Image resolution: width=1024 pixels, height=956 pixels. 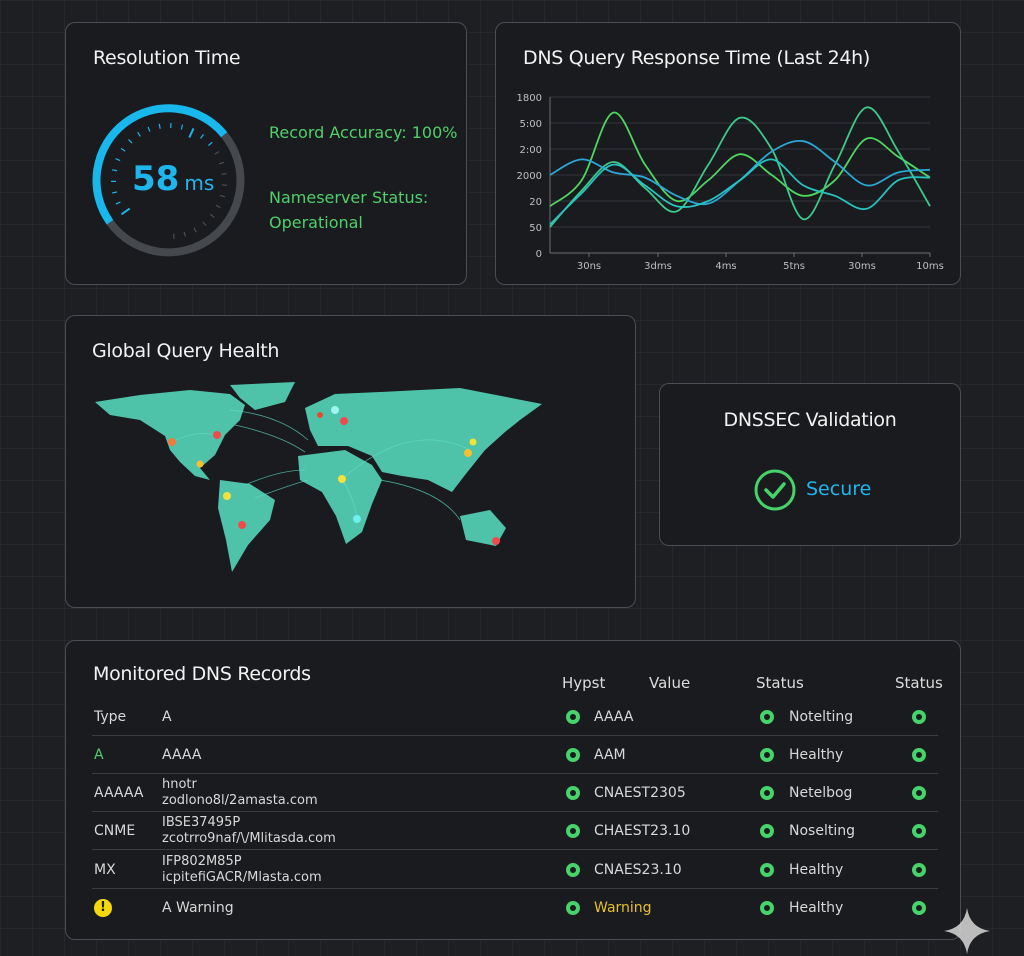 I want to click on record-value: CNAES23.10, so click(x=638, y=870).